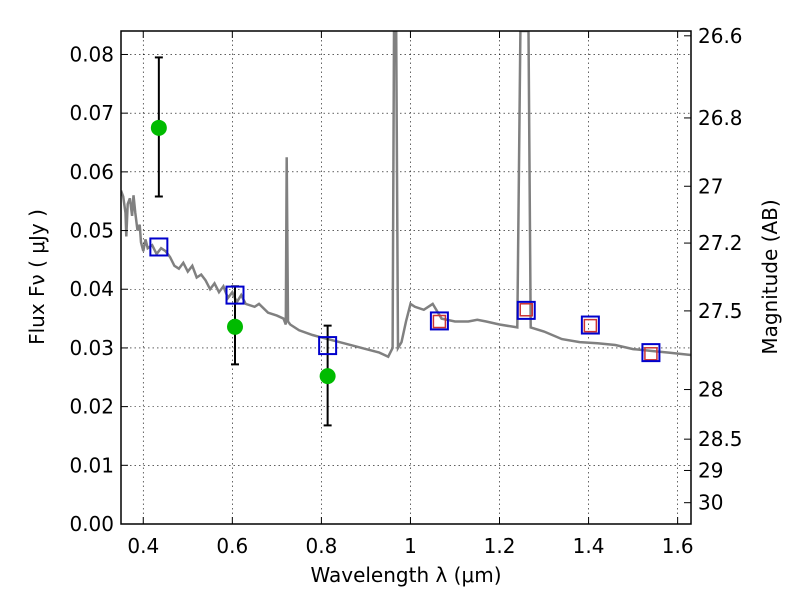 This screenshot has width=800, height=600. What do you see at coordinates (232, 546) in the screenshot?
I see `x-tick-label: 0.6` at bounding box center [232, 546].